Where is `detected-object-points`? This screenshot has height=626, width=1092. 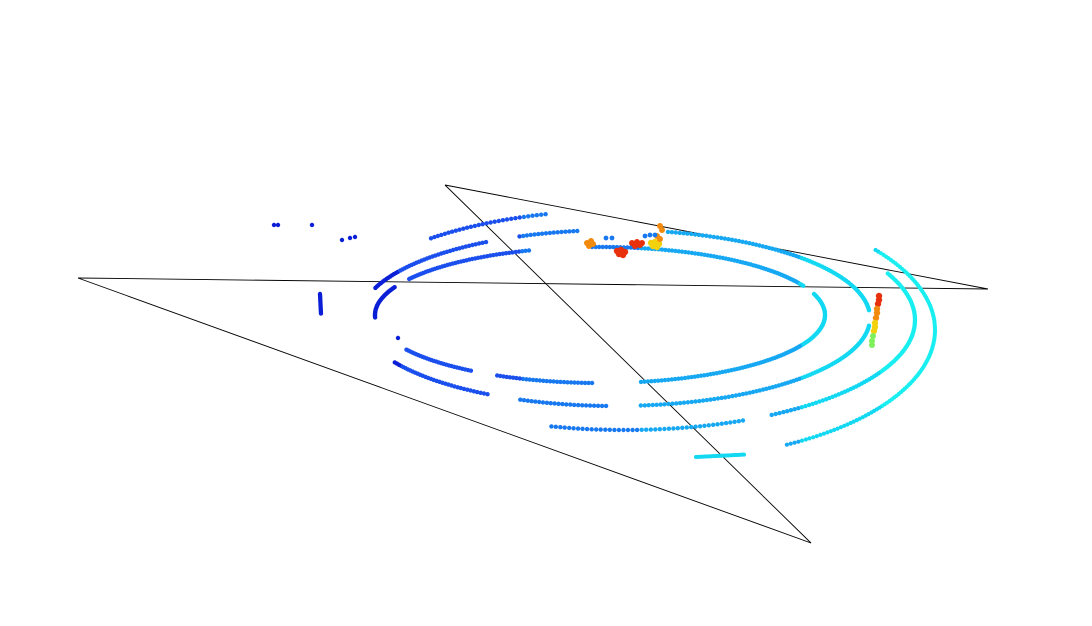 detected-object-points is located at coordinates (733, 285).